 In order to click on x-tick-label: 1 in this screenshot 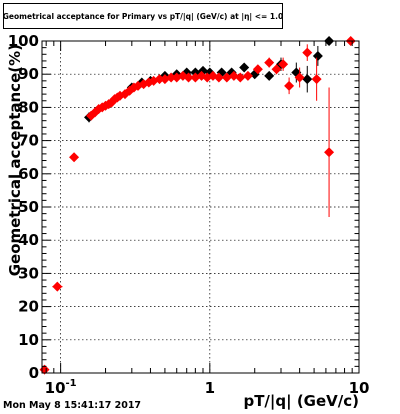, I will do `click(210, 388)`.